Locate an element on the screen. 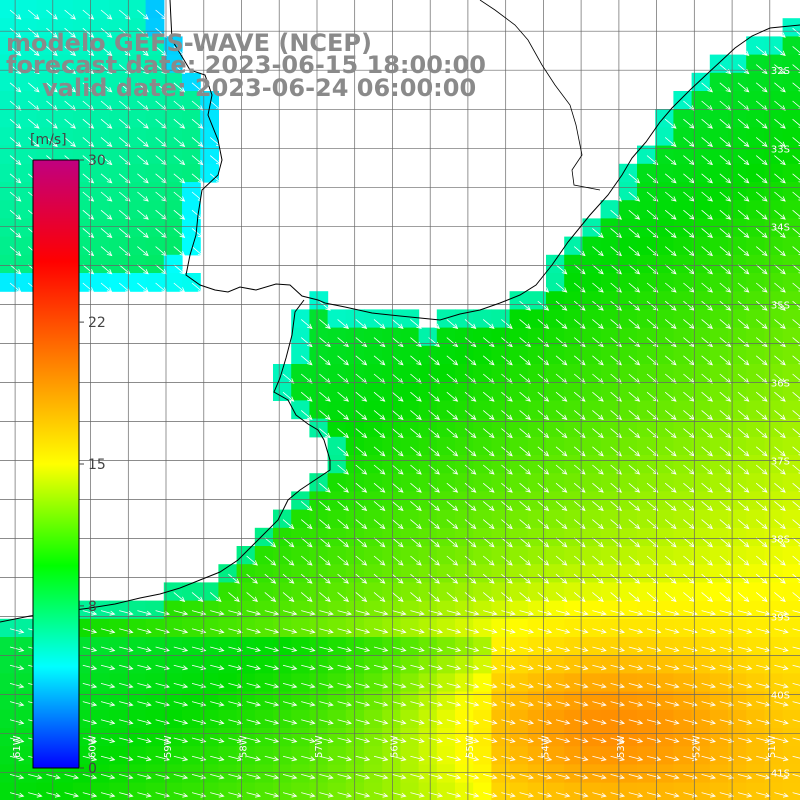  latitude-label: 41S is located at coordinates (780, 774).